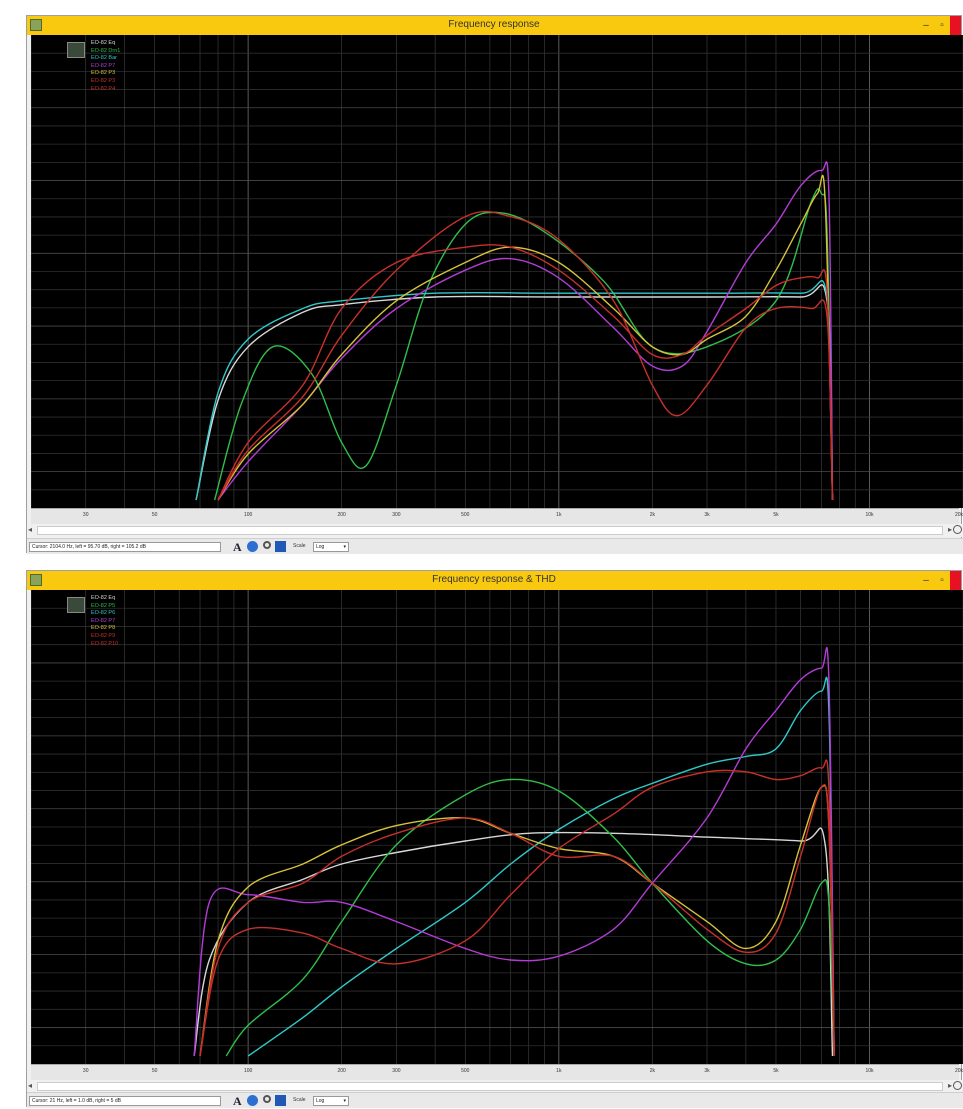 Image resolution: width=963 pixels, height=1109 pixels. I want to click on window-titlebar: Frequency response & THD – ▫, so click(494, 580).